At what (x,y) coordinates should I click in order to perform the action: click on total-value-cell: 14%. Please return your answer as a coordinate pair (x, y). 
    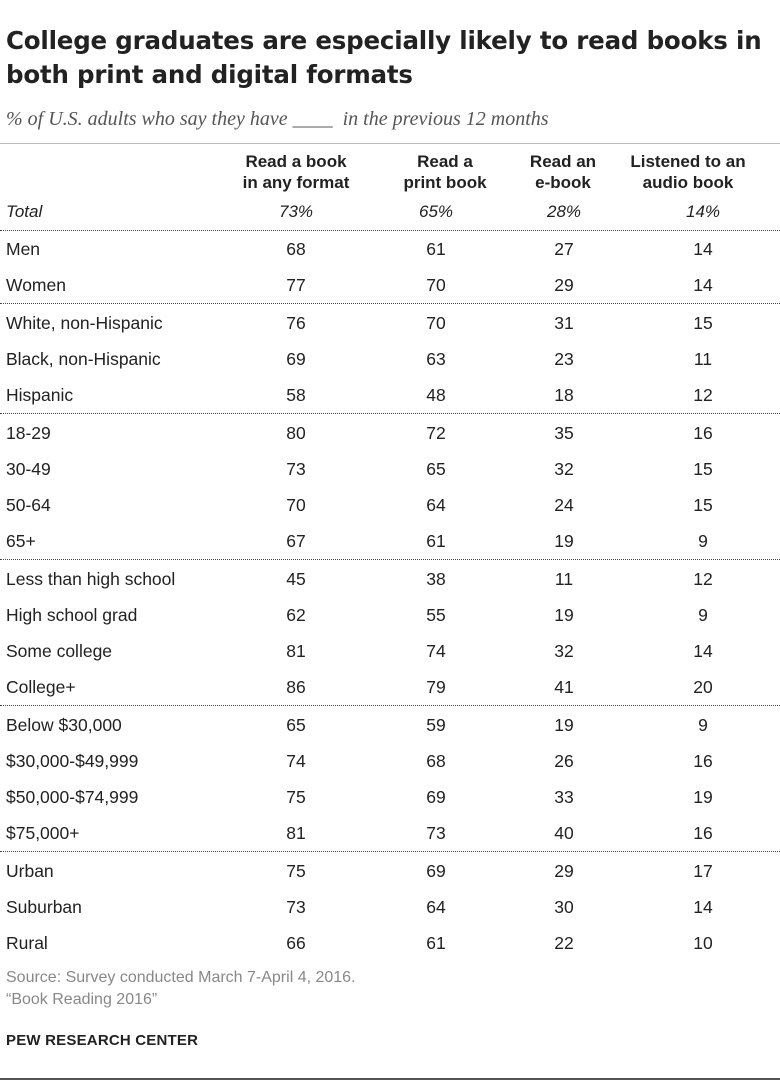
    Looking at the image, I should click on (703, 211).